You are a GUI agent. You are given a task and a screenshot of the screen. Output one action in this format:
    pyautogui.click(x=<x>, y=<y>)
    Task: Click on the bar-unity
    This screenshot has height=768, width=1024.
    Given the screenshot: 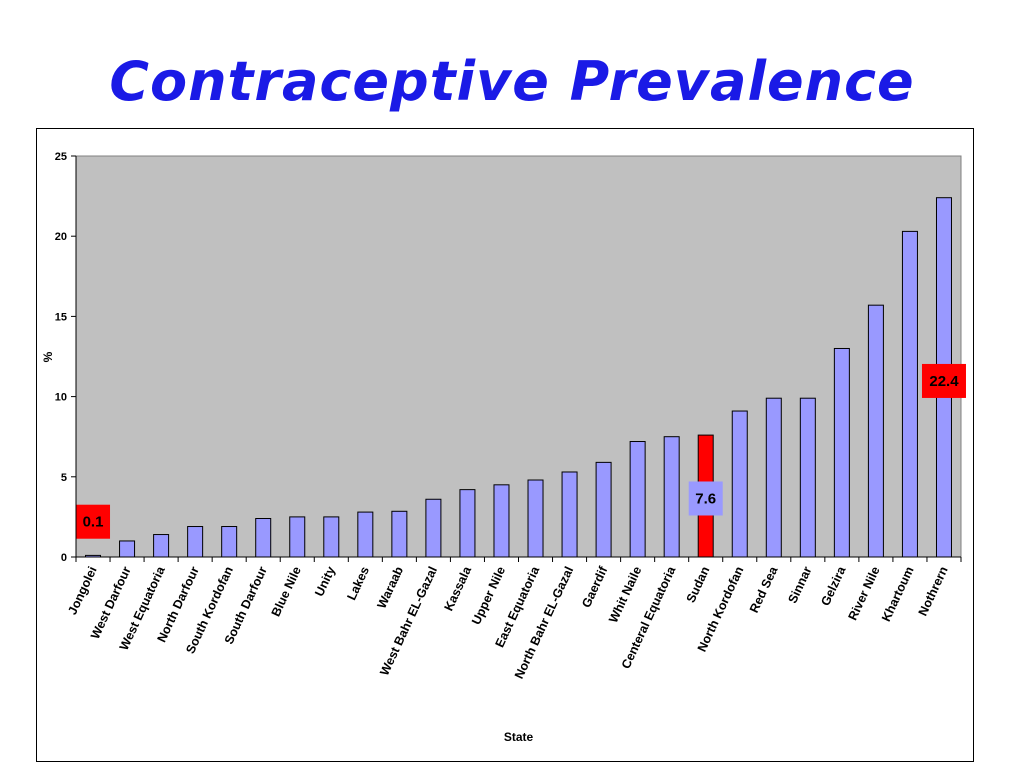 What is the action you would take?
    pyautogui.click(x=331, y=537)
    